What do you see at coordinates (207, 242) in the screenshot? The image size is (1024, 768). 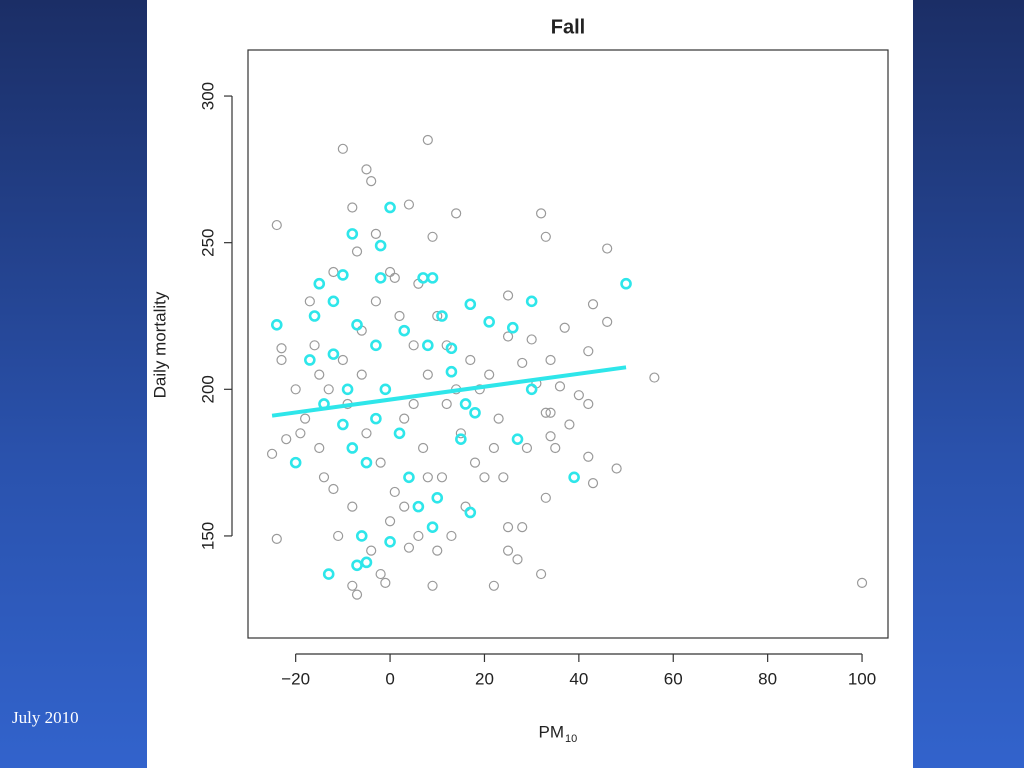 I see `y-tick-label: 250` at bounding box center [207, 242].